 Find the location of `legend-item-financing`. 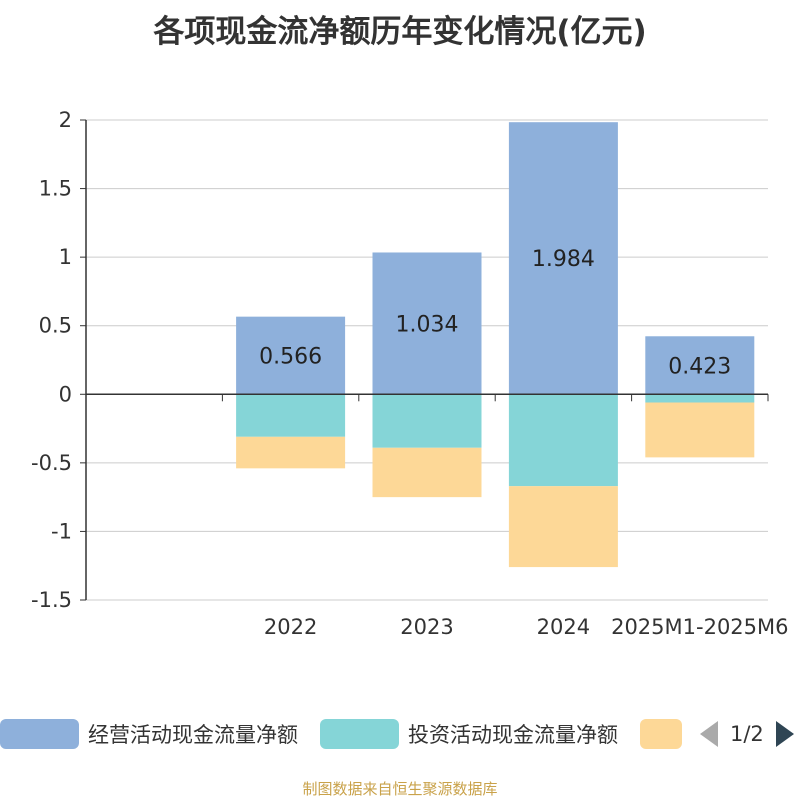

legend-item-financing is located at coordinates (661, 734).